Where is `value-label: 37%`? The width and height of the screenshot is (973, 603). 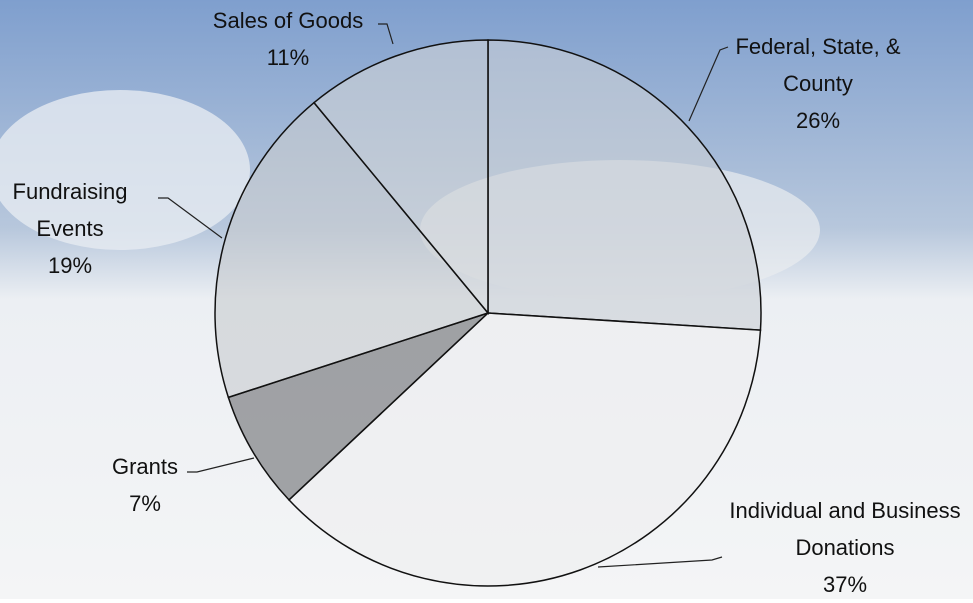 value-label: 37% is located at coordinates (845, 584).